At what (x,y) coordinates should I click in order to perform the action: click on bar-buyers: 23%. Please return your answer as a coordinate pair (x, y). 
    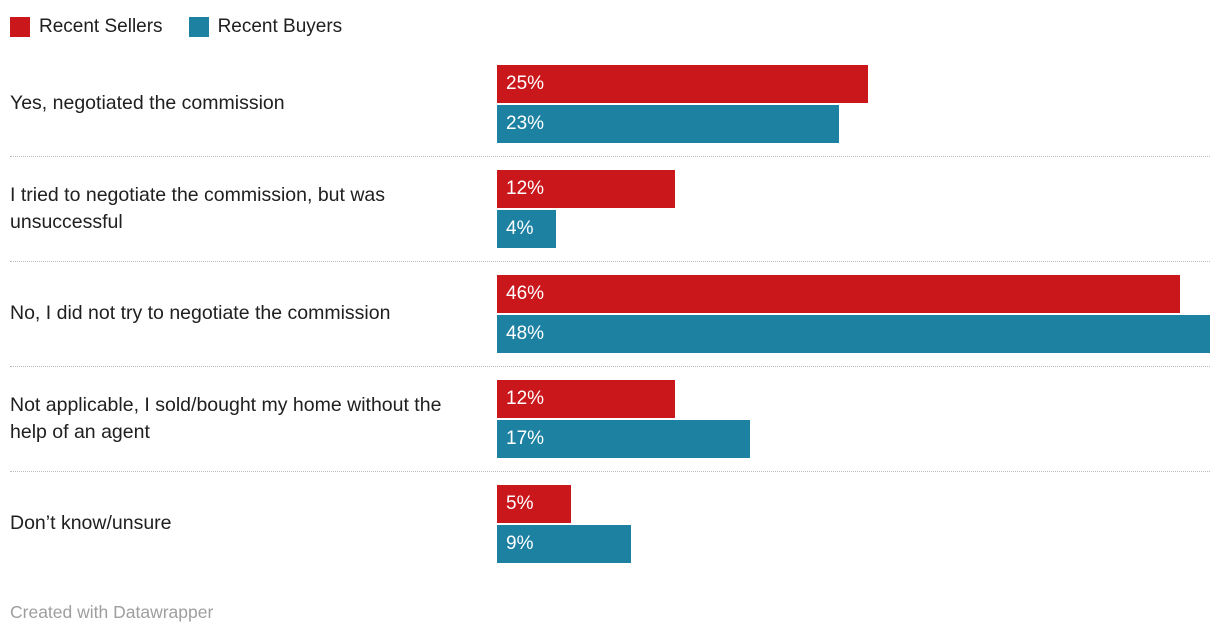
    Looking at the image, I should click on (668, 124).